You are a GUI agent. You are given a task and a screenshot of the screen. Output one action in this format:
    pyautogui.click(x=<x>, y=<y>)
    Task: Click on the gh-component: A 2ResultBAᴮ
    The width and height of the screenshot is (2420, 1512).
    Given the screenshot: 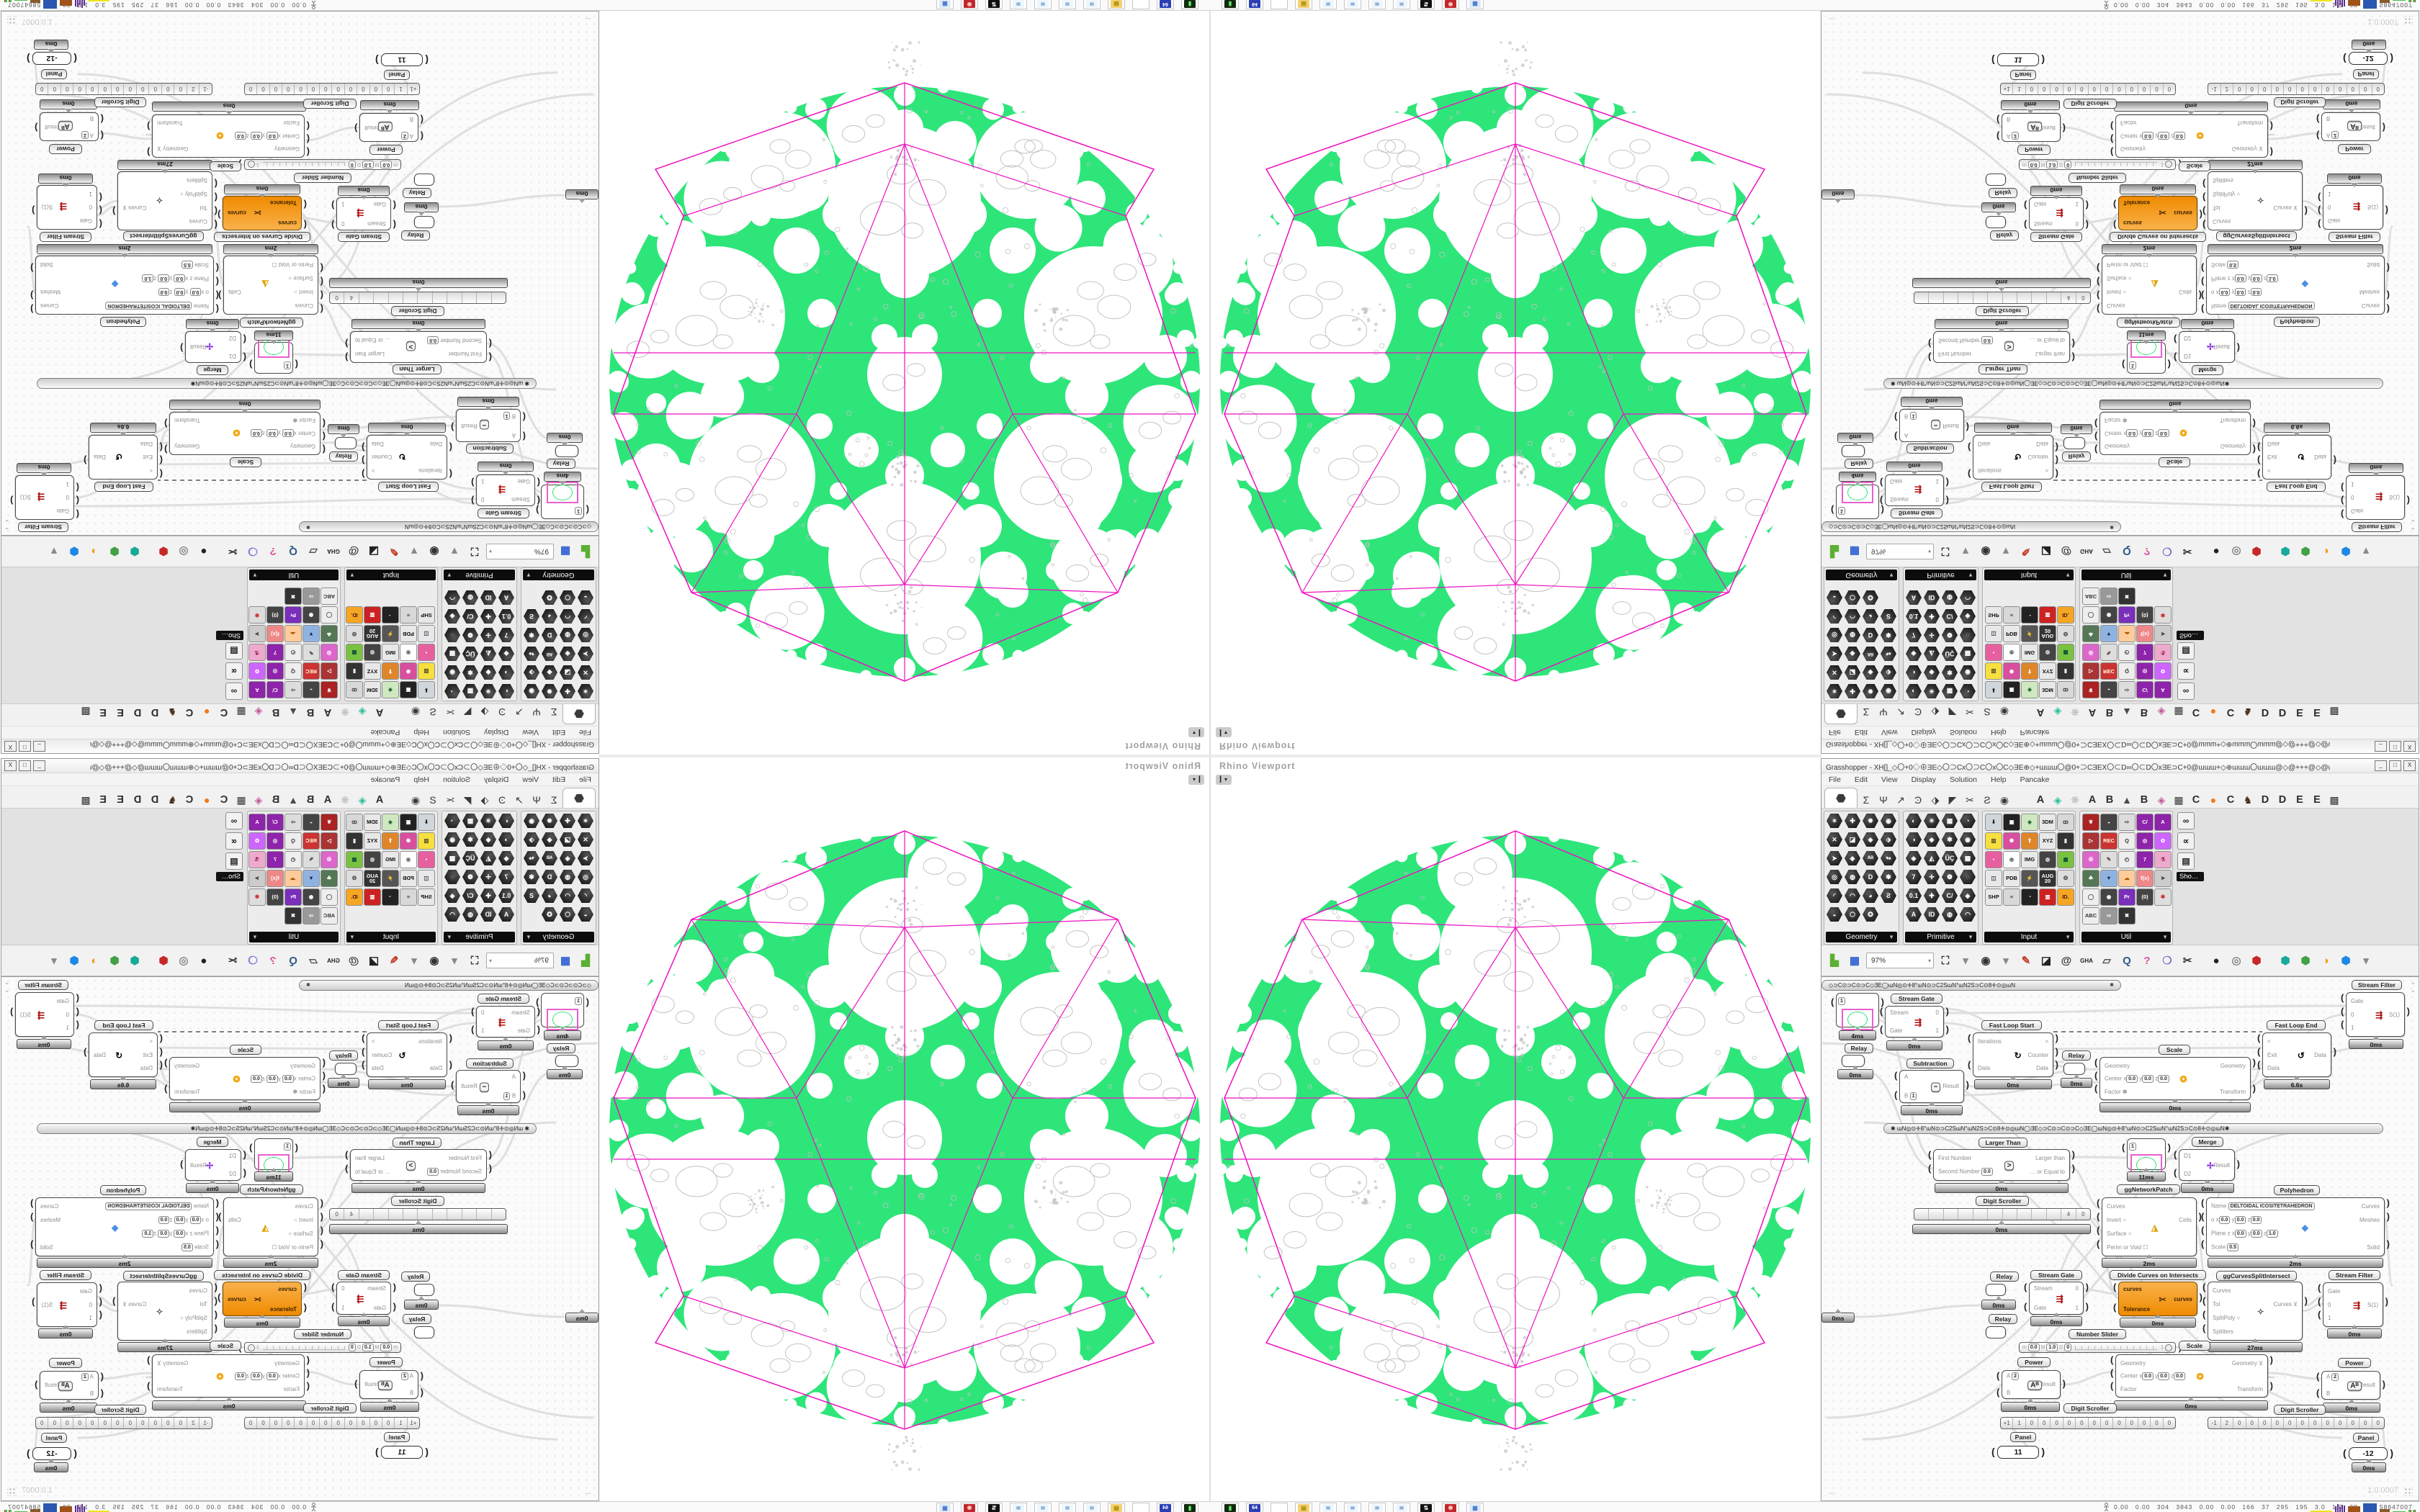 What is the action you would take?
    pyautogui.click(x=69, y=1385)
    